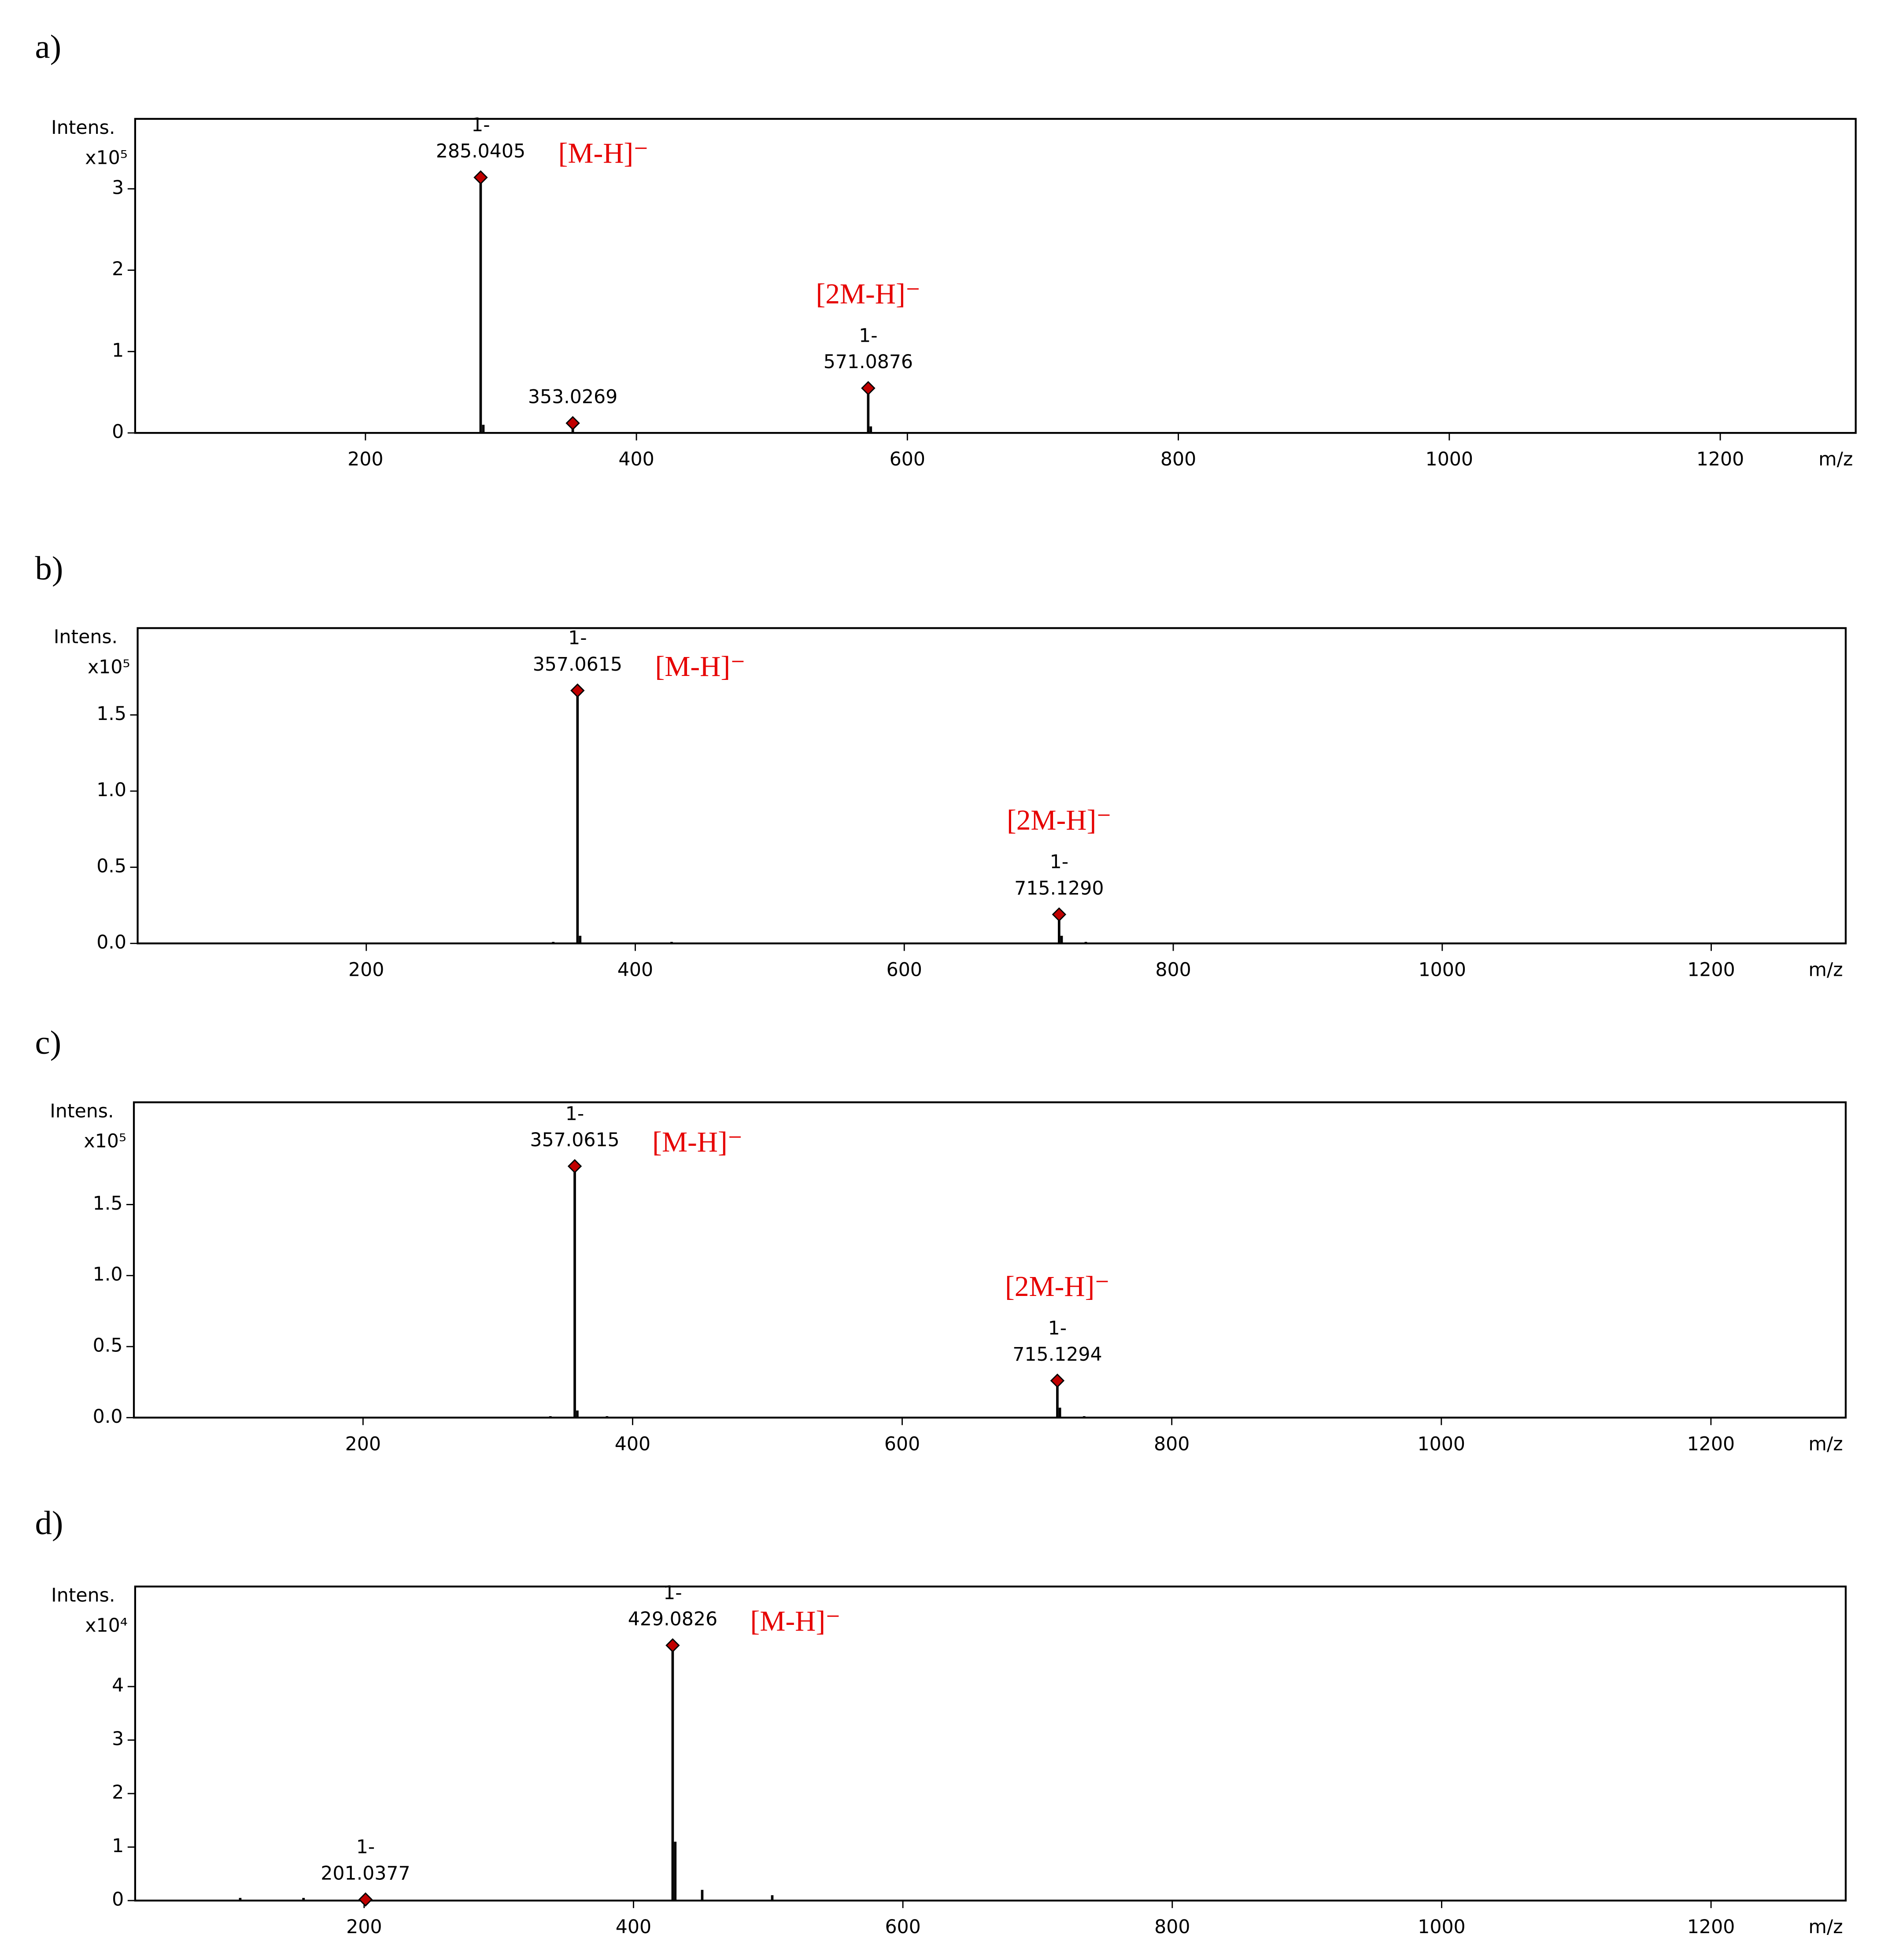  I want to click on panel-label: a), so click(48, 46).